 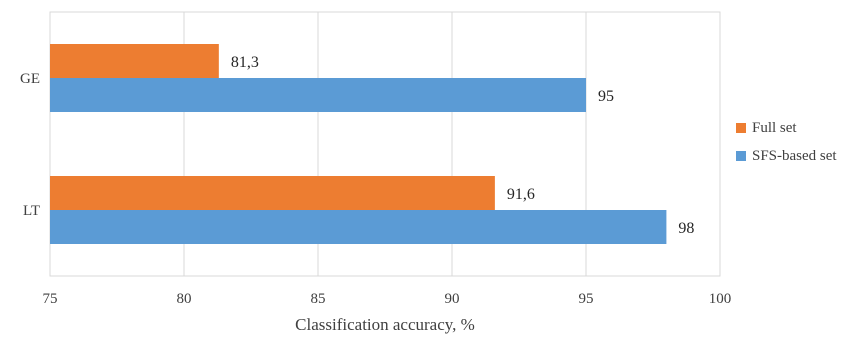 What do you see at coordinates (318, 95) in the screenshot?
I see `bar-ge-sfs-based-set` at bounding box center [318, 95].